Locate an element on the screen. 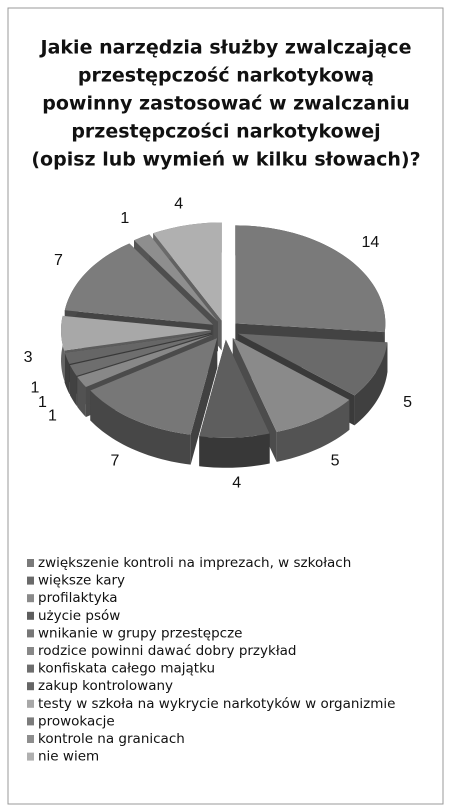  legend-label: nie wiem is located at coordinates (68, 757).